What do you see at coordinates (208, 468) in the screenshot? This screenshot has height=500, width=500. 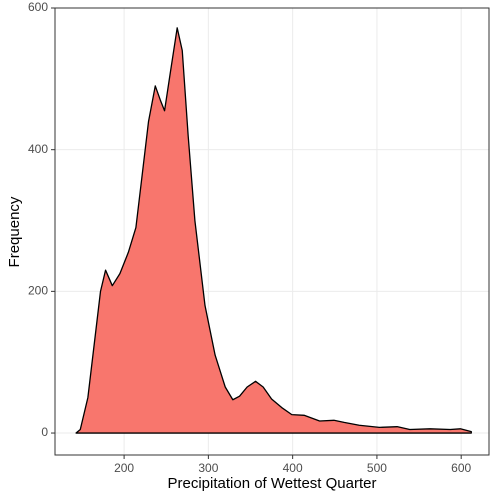 I see `x-tick-label: 300` at bounding box center [208, 468].